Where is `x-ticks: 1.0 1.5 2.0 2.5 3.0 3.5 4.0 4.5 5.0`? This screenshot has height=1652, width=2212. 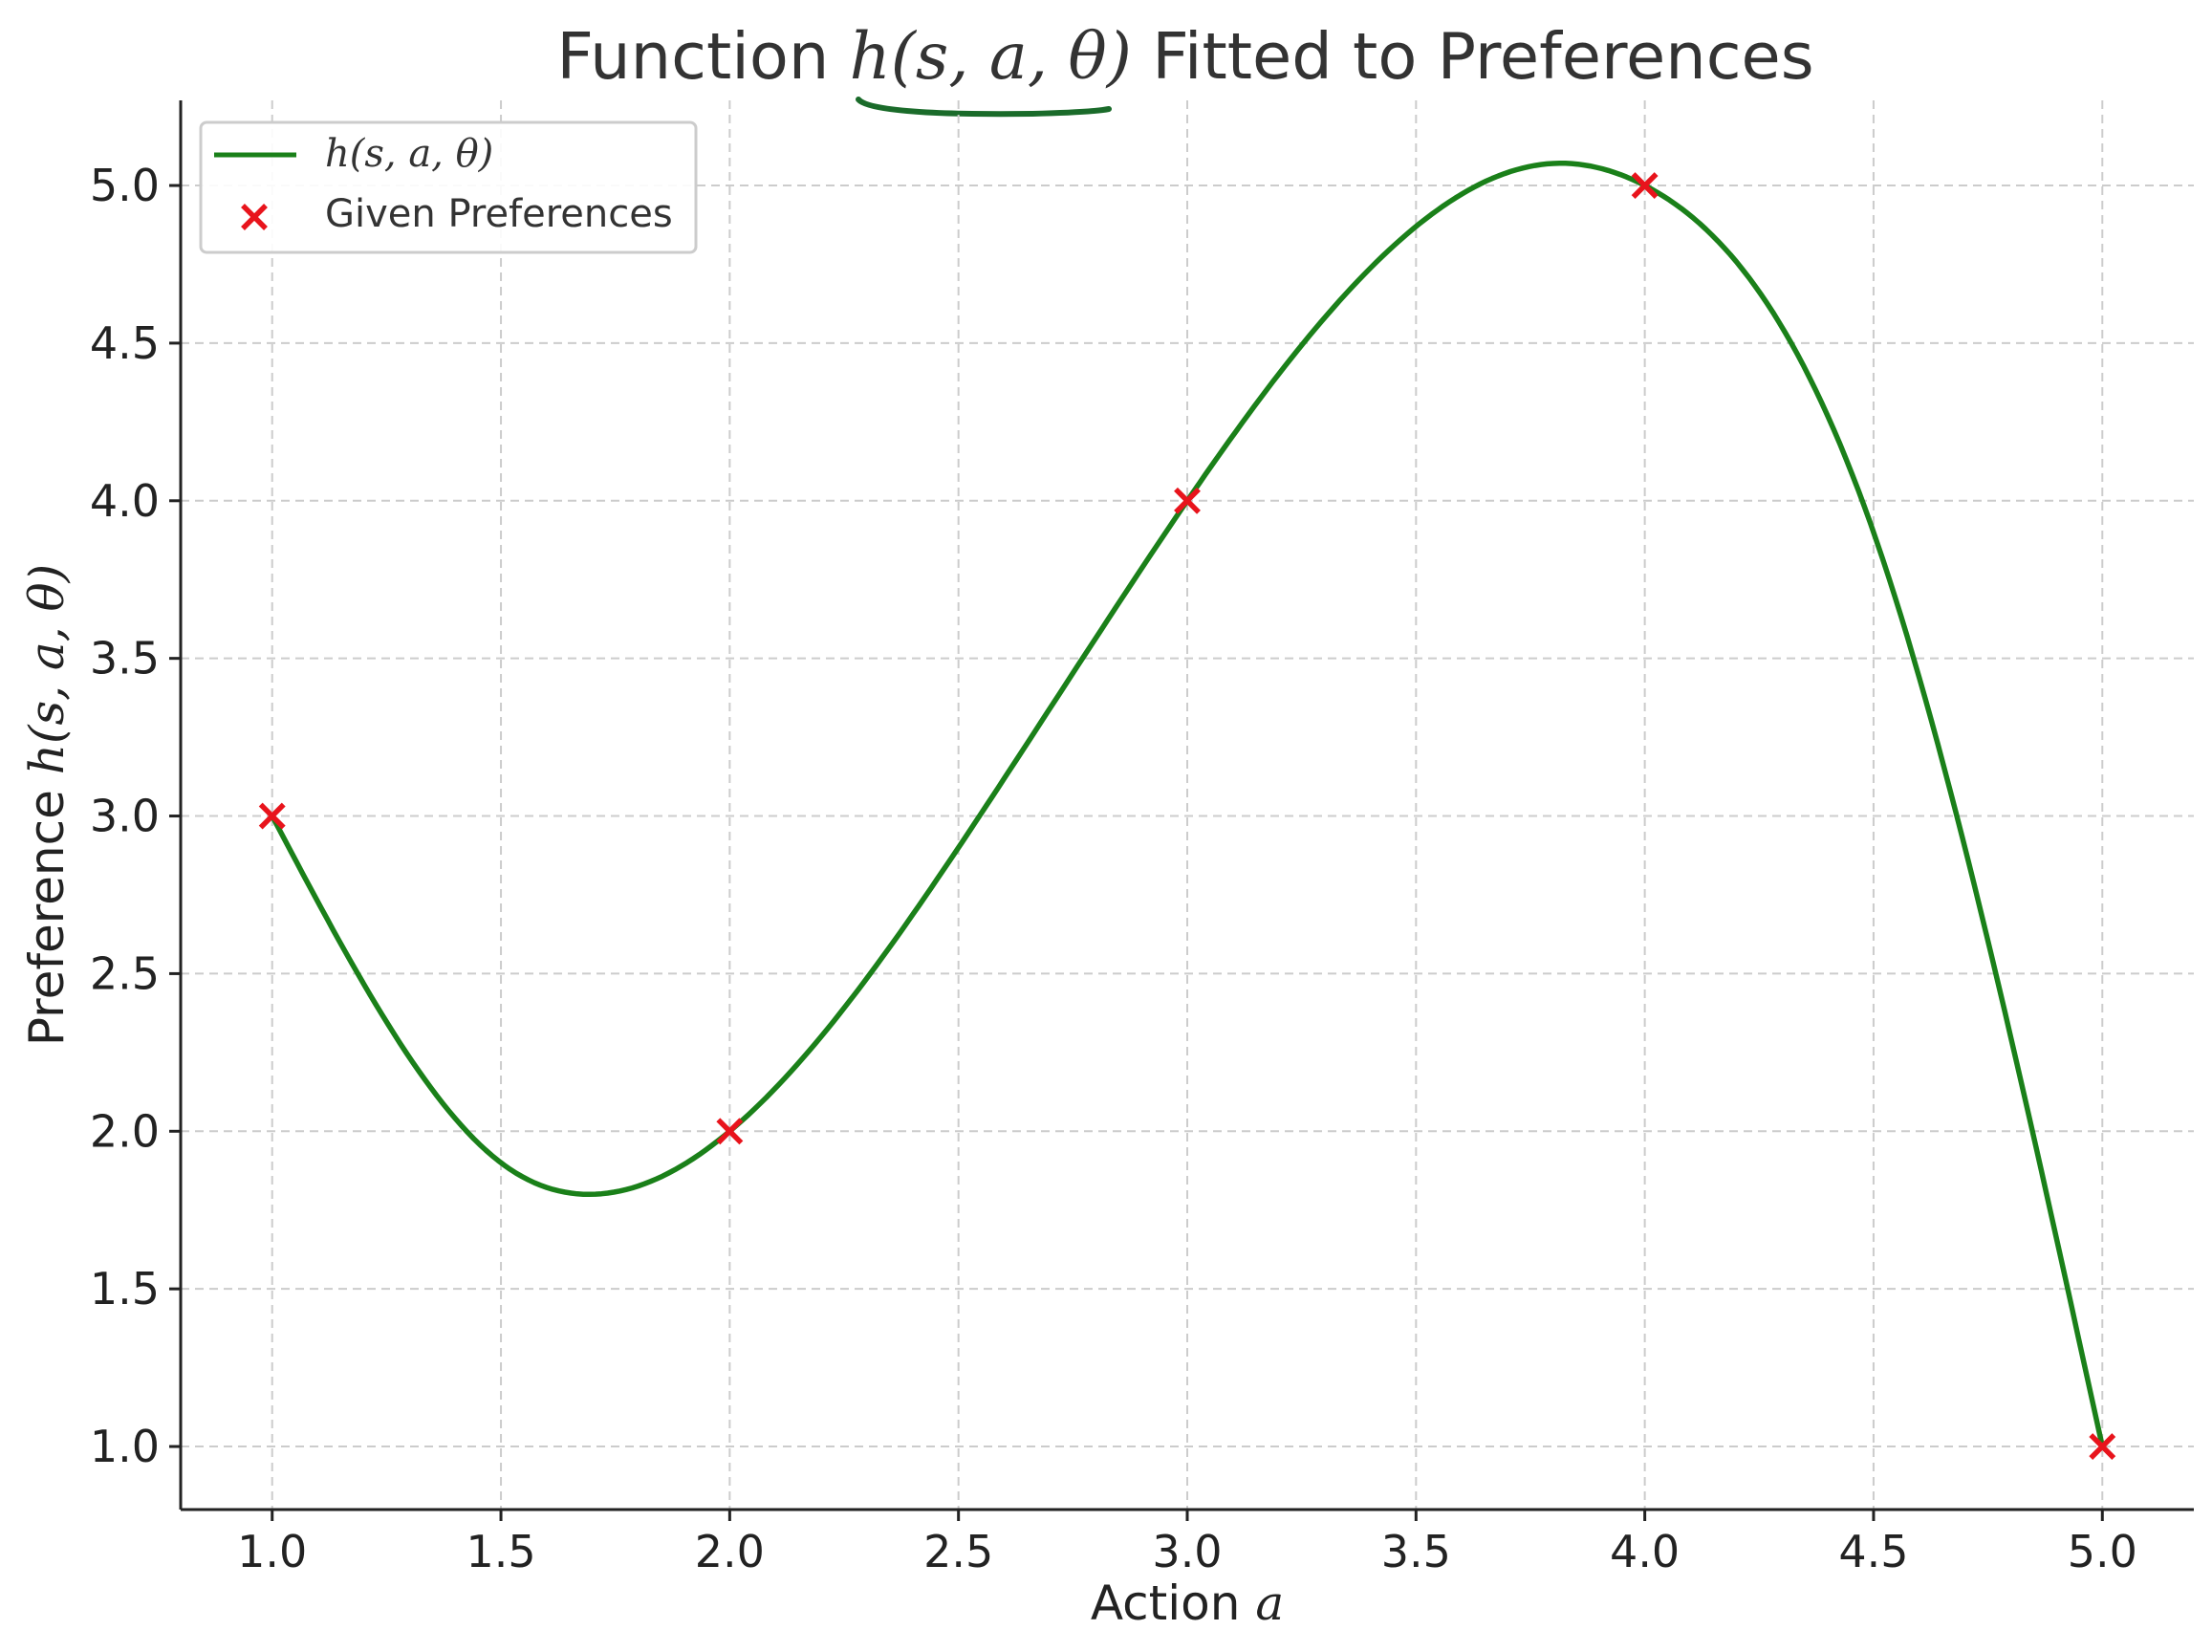 x-ticks: 1.0 1.5 2.0 2.5 3.0 3.5 4.0 4.5 5.0 is located at coordinates (1187, 1543).